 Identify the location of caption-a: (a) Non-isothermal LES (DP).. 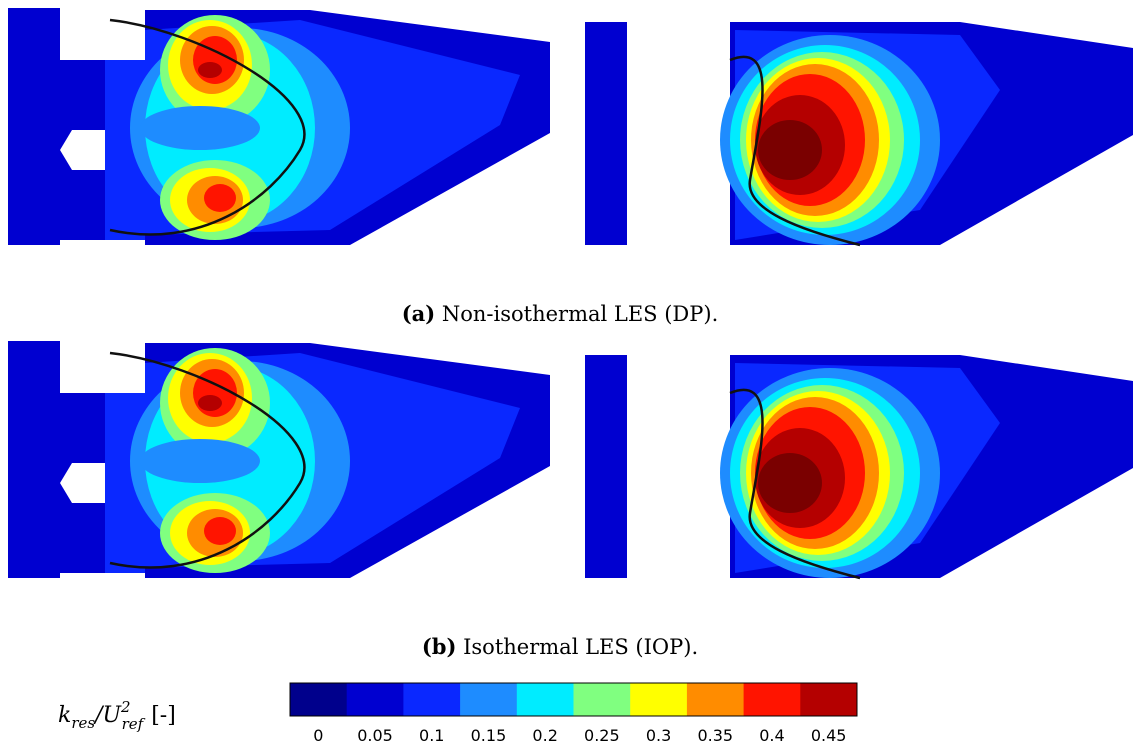
(560, 313).